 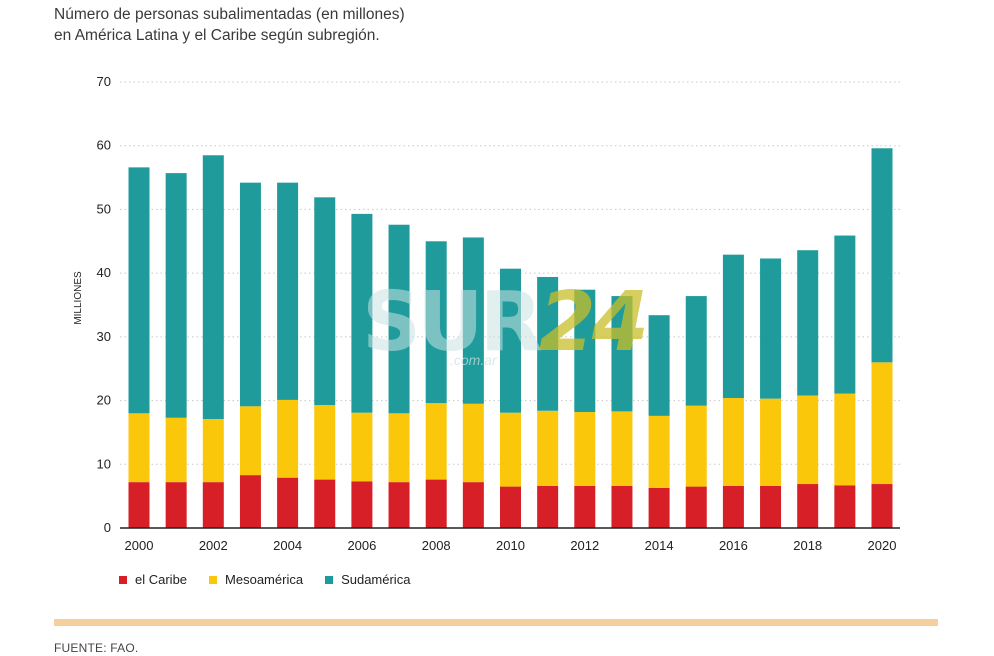 I want to click on bar-mesoamerica-2004, so click(x=288, y=438).